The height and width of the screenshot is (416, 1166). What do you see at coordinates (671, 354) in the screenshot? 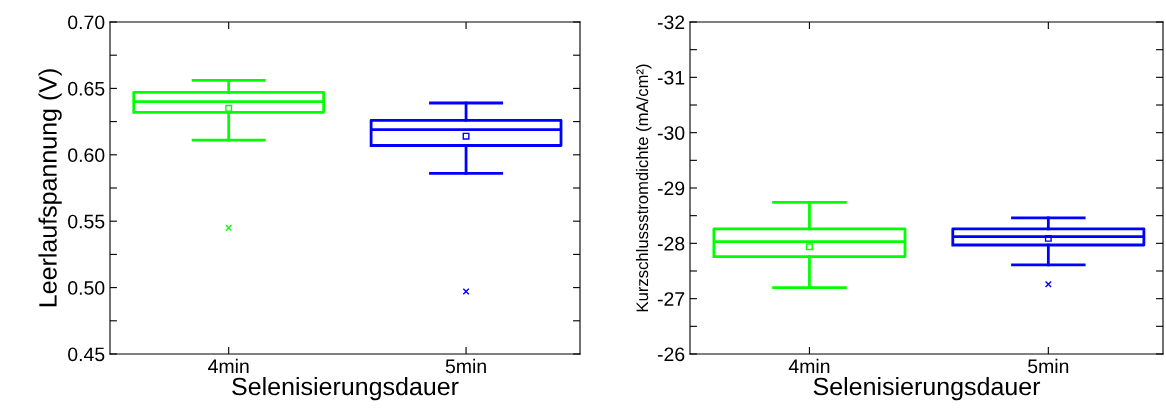
I see `y-tick-label: -26` at bounding box center [671, 354].